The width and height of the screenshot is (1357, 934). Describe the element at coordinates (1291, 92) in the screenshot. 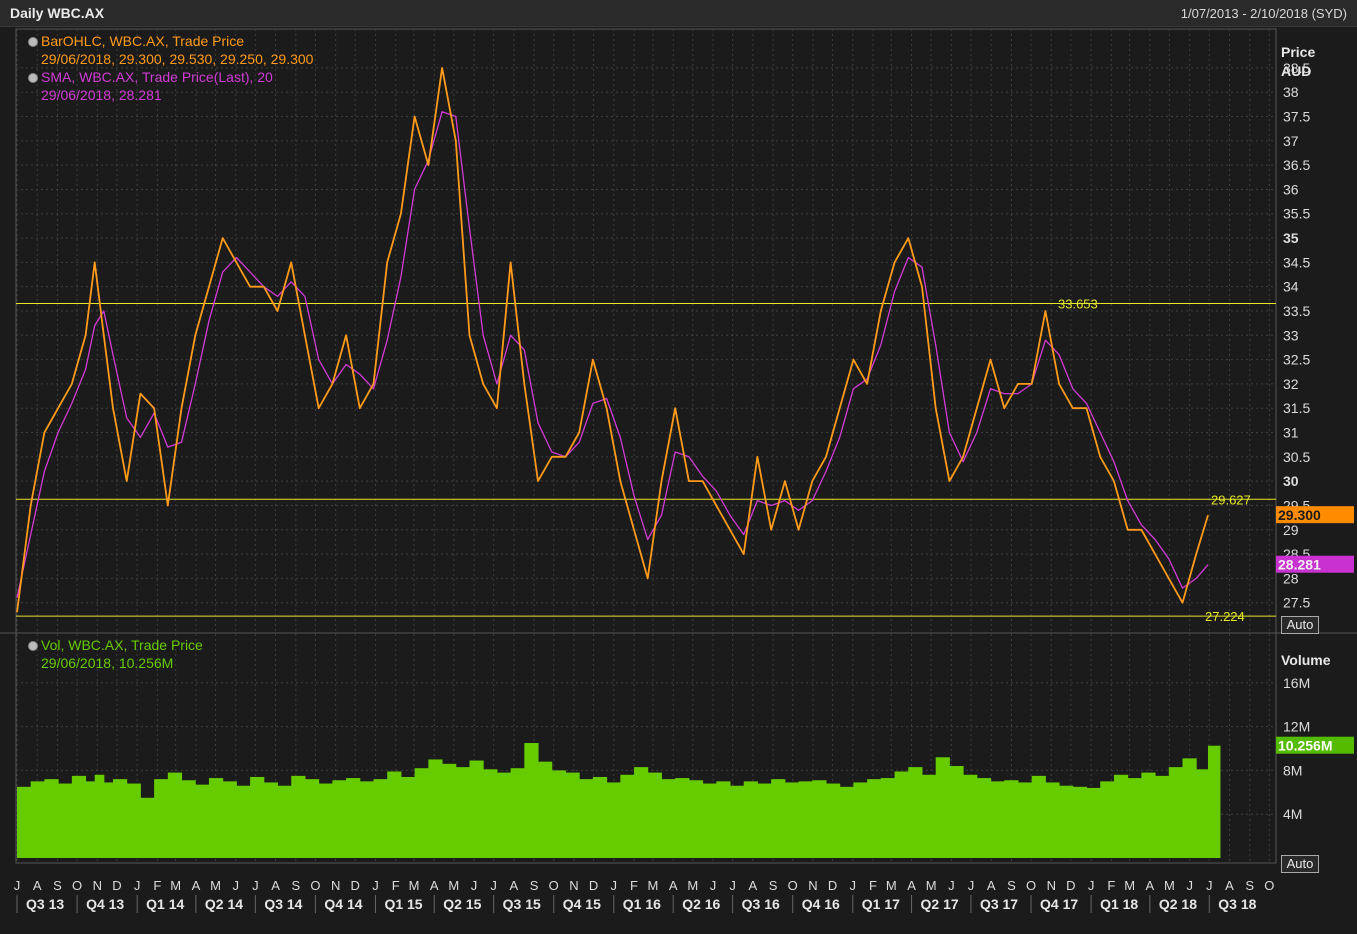

I see `price-tick-label: 38` at that location.